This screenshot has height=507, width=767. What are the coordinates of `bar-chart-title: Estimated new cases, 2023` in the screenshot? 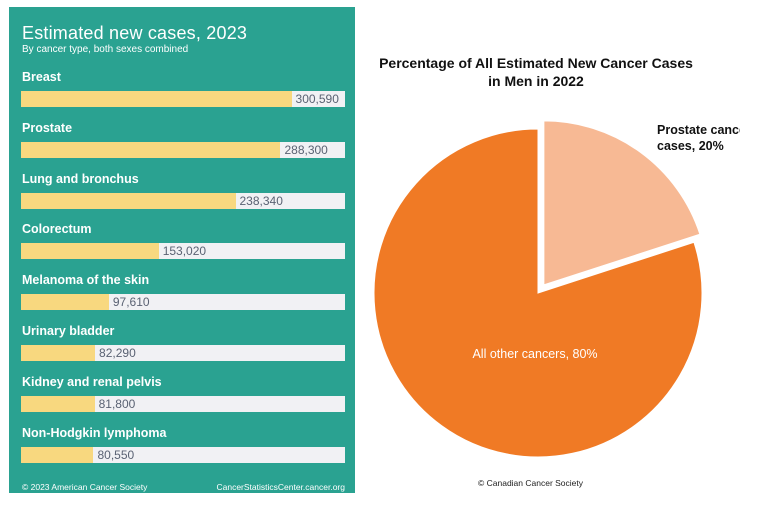 It's located at (135, 33).